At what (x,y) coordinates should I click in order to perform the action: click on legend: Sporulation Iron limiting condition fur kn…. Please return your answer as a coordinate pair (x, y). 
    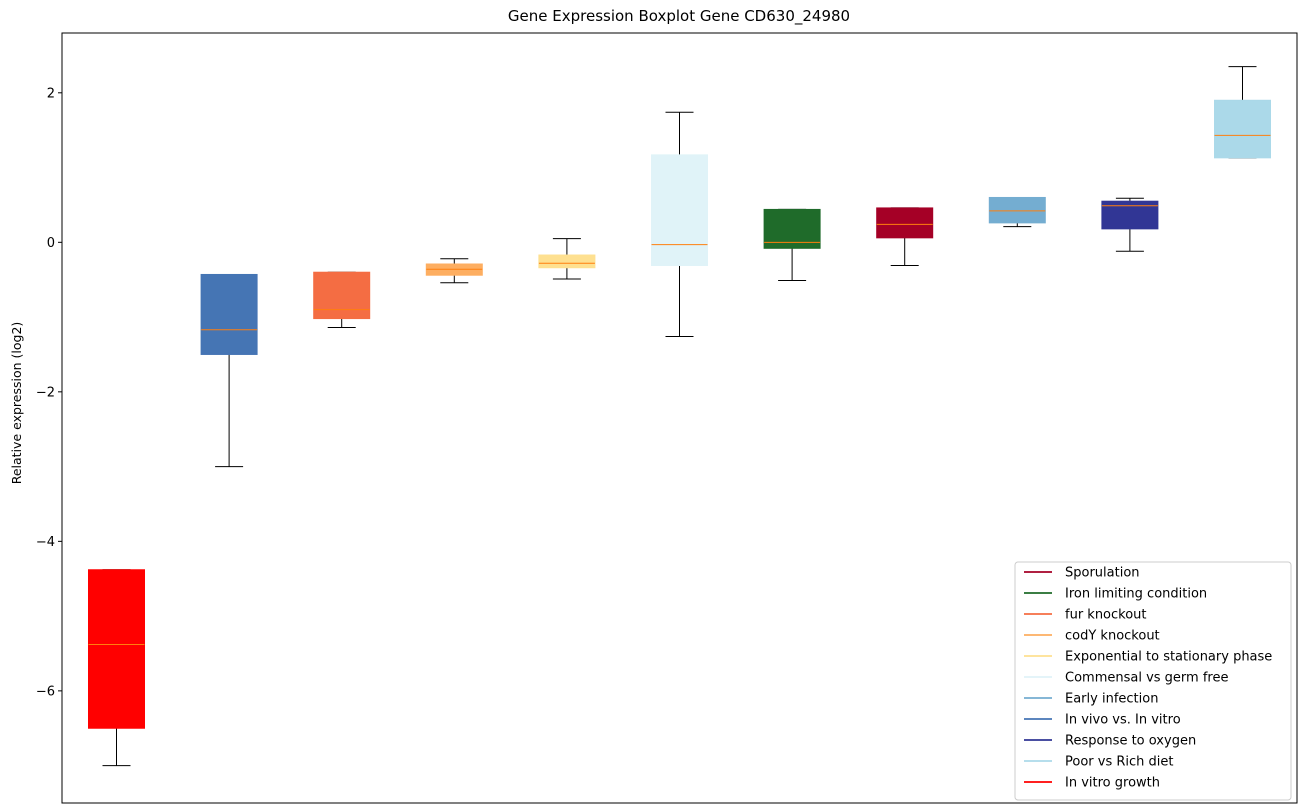
    Looking at the image, I should click on (1153, 681).